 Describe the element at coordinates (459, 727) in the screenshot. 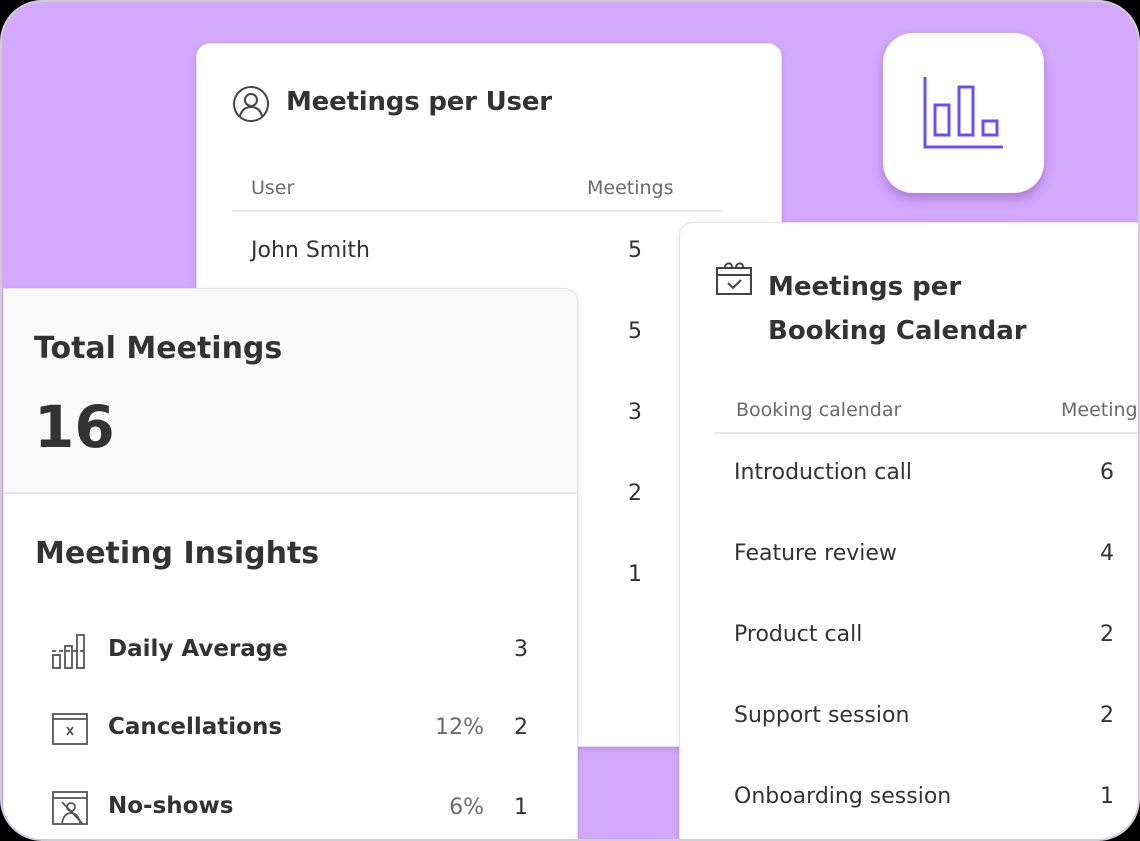

I see `insight-percent: 12%` at that location.